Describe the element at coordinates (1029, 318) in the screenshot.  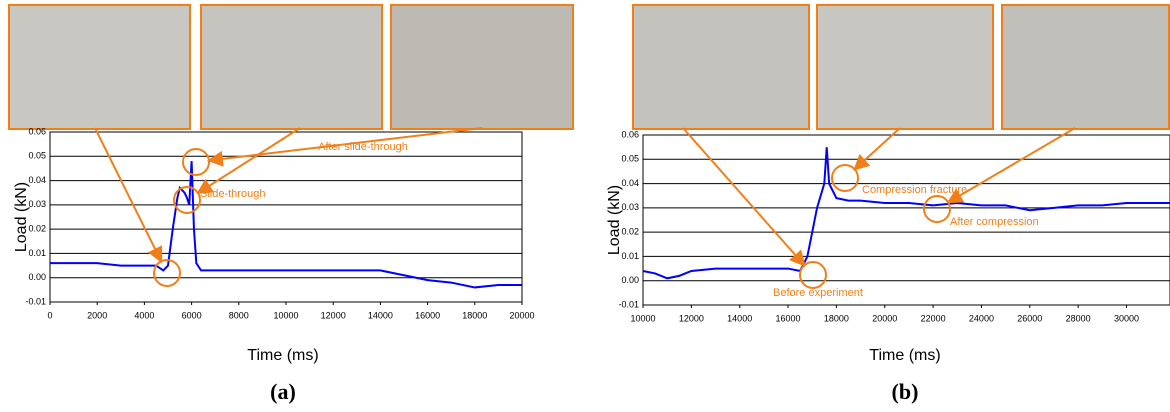
I see `x-tick-label: 26000` at that location.